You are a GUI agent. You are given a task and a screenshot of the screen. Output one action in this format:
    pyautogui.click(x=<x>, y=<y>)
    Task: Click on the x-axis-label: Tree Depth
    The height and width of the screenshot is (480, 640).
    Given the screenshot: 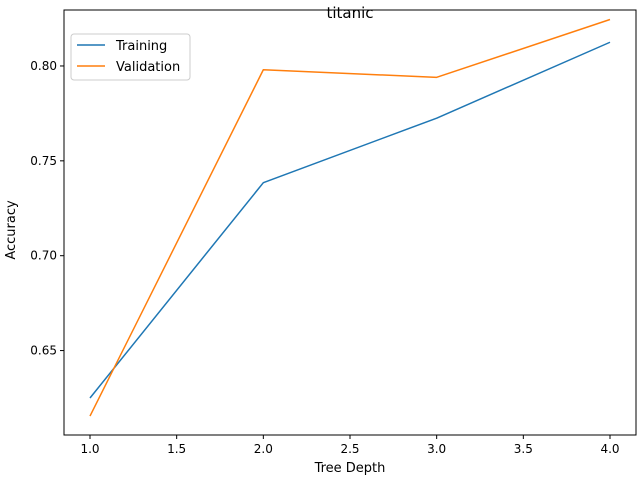 What is the action you would take?
    pyautogui.click(x=350, y=468)
    